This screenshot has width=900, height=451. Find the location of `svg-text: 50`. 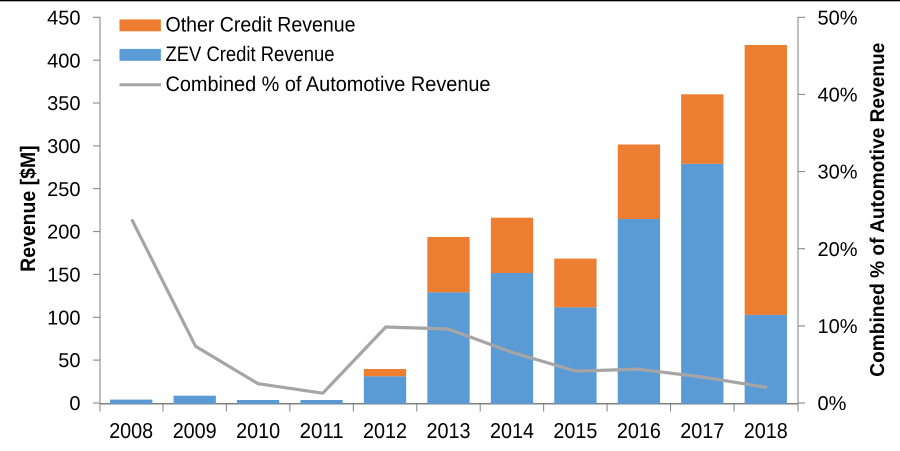

svg-text: 50 is located at coordinates (69, 361).